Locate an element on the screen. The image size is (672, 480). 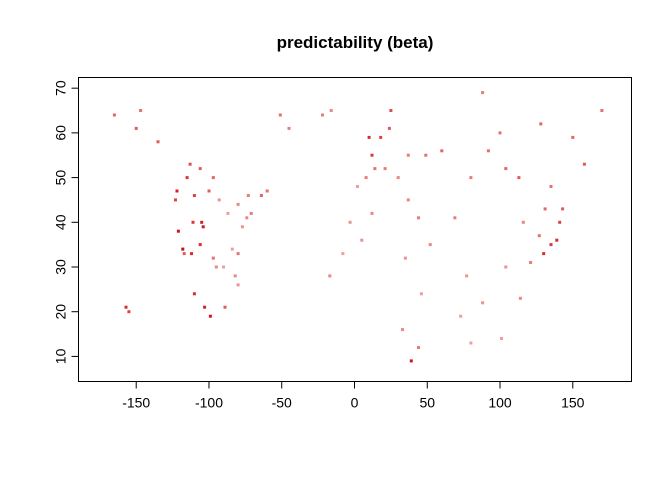
x-axis: -150 -100 -50 0 50 100 150 is located at coordinates (353, 396).